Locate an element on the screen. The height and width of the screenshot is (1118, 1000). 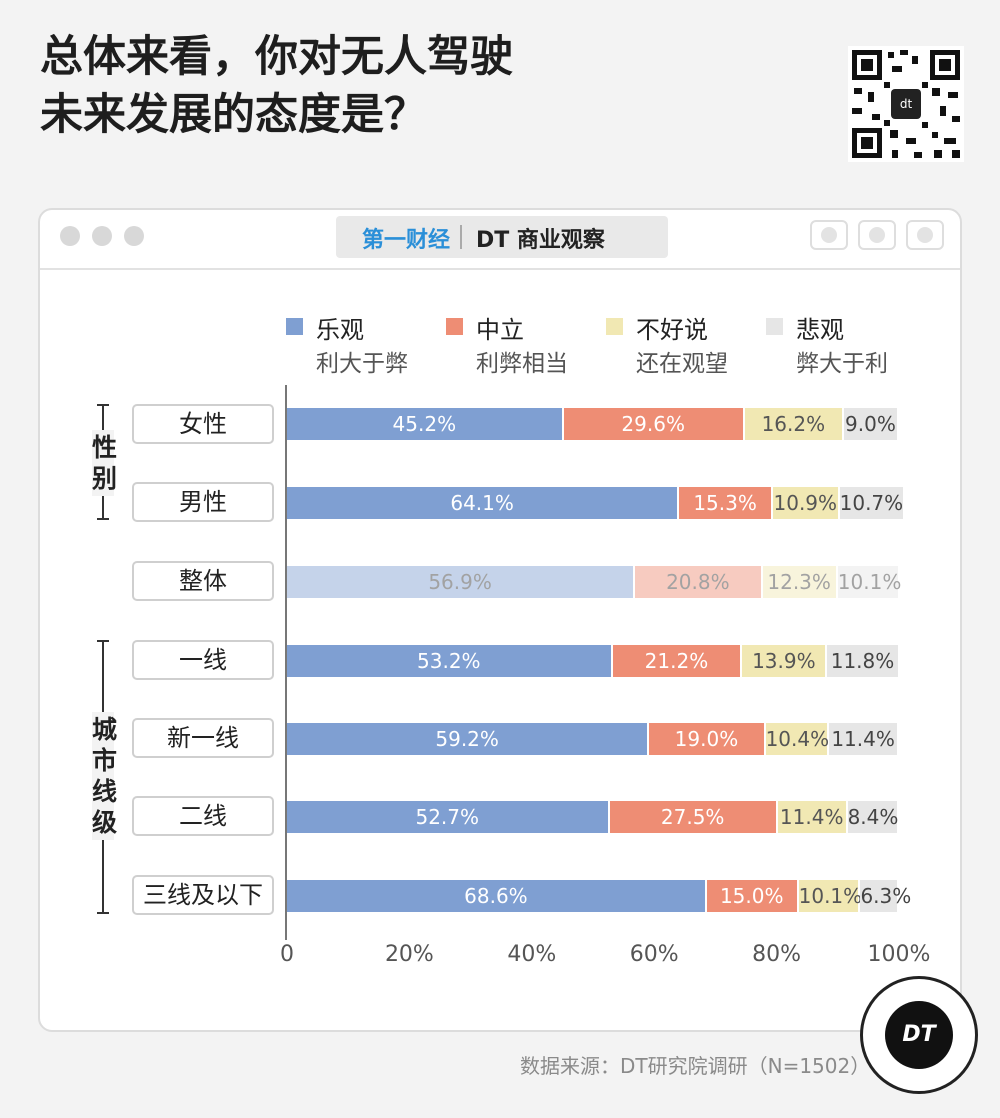
brand-banner: 第一财经 DT 商业观察 is located at coordinates (502, 237).